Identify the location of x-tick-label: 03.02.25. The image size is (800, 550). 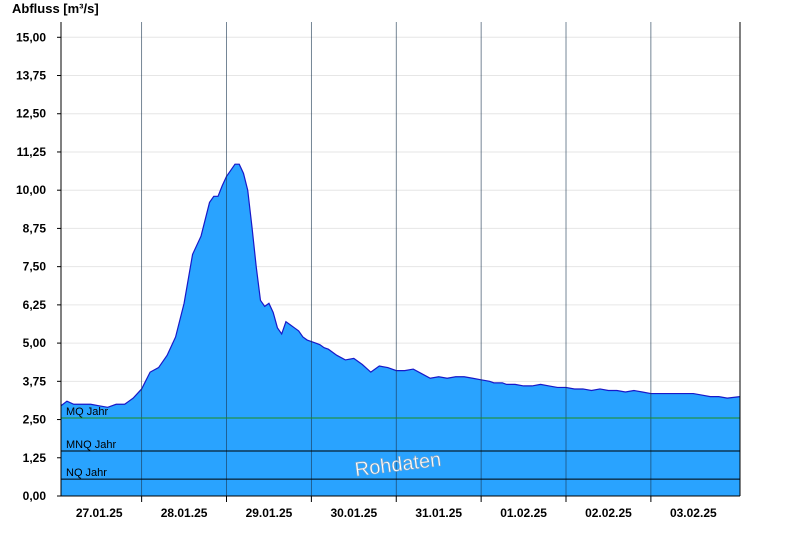
(693, 513).